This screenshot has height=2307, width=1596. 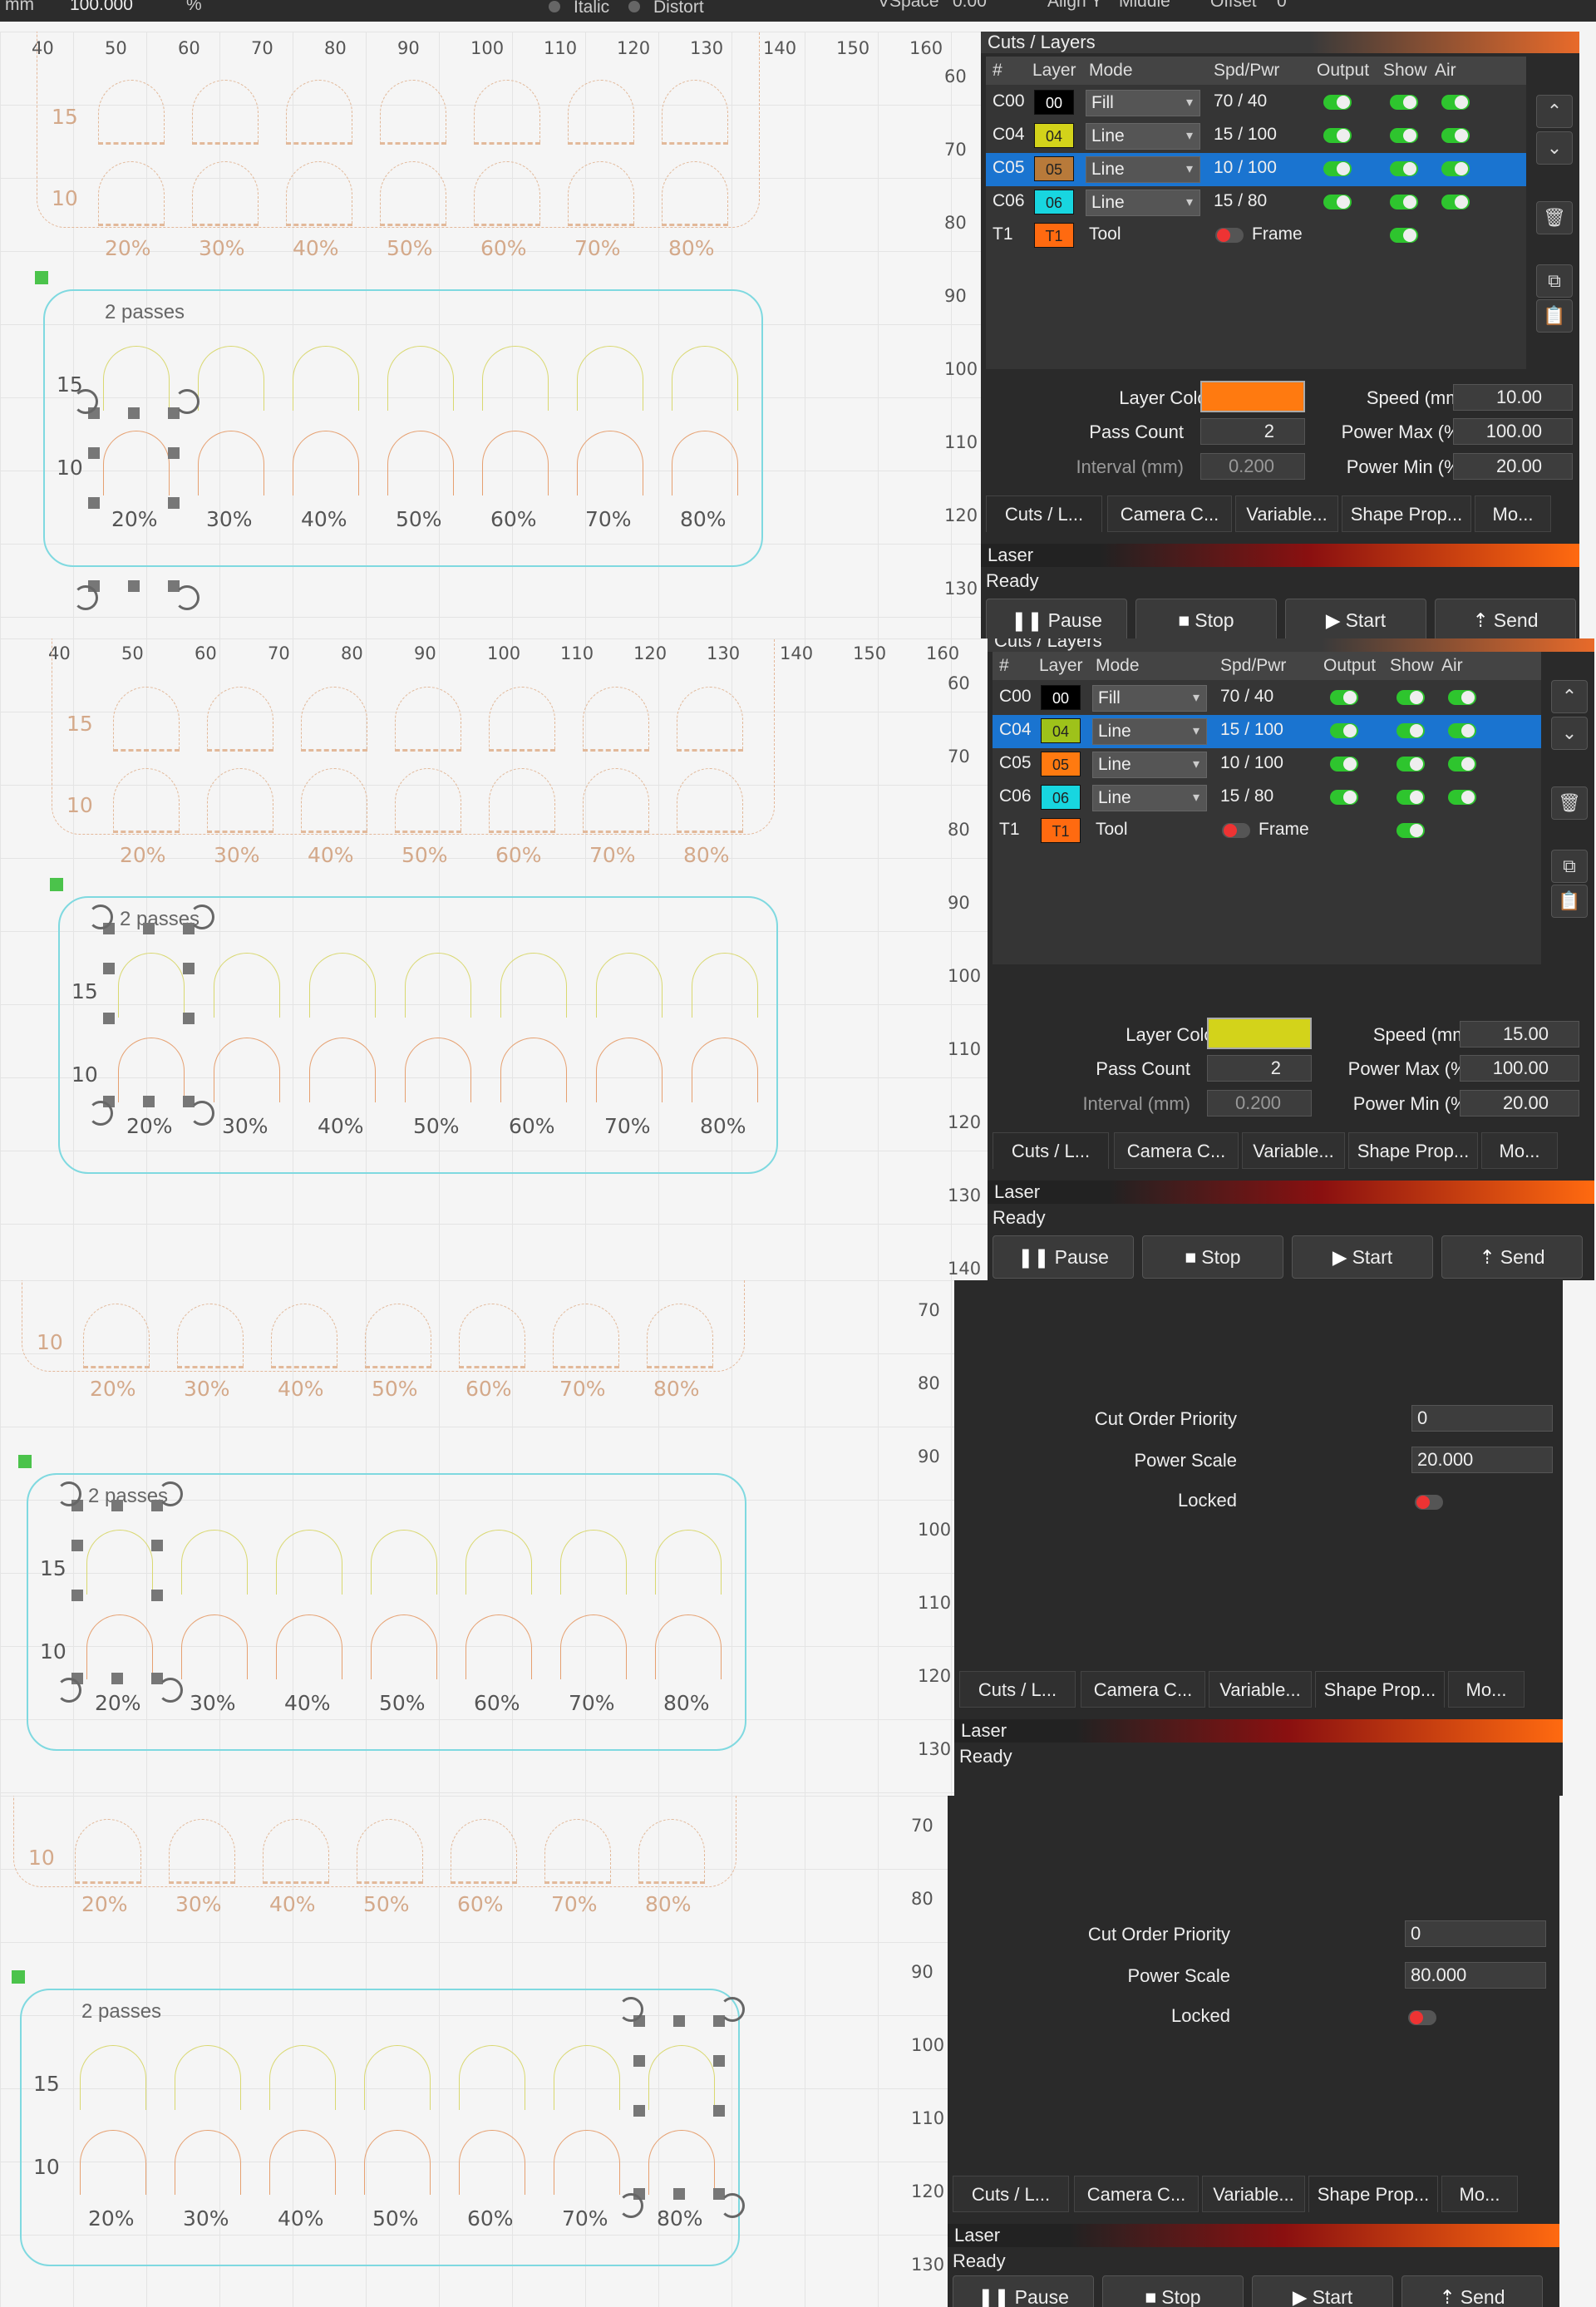 What do you see at coordinates (1475, 1933) in the screenshot?
I see `cut-order-input: 0` at bounding box center [1475, 1933].